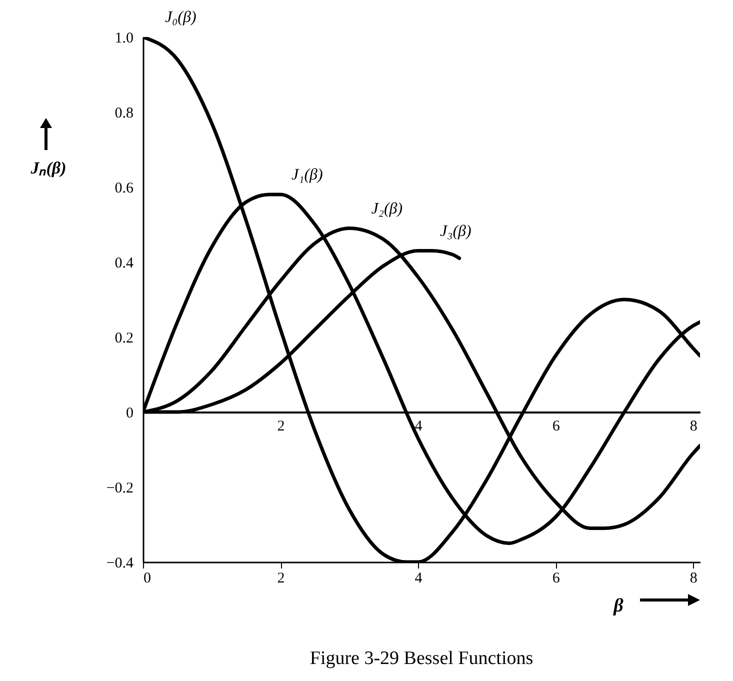  I want to click on x-tick-label: 2, so click(281, 578).